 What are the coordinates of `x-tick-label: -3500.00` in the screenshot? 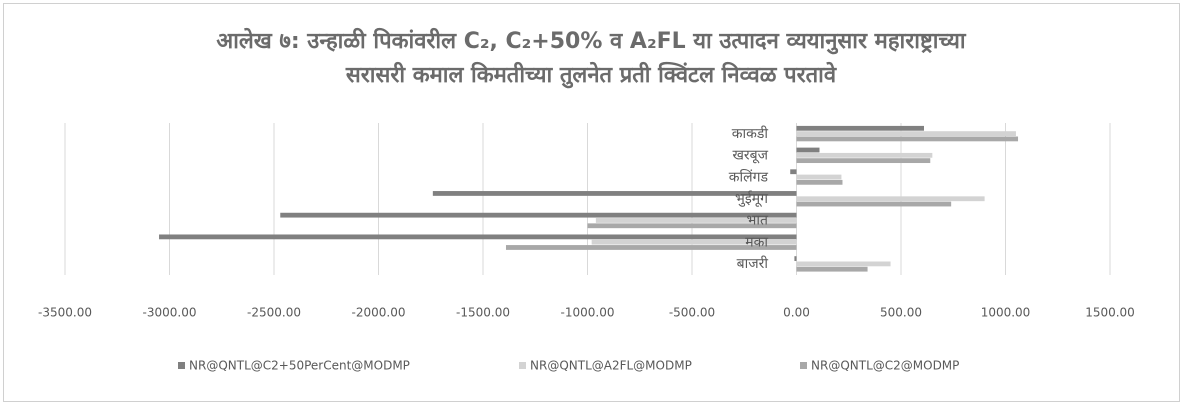 It's located at (65, 313).